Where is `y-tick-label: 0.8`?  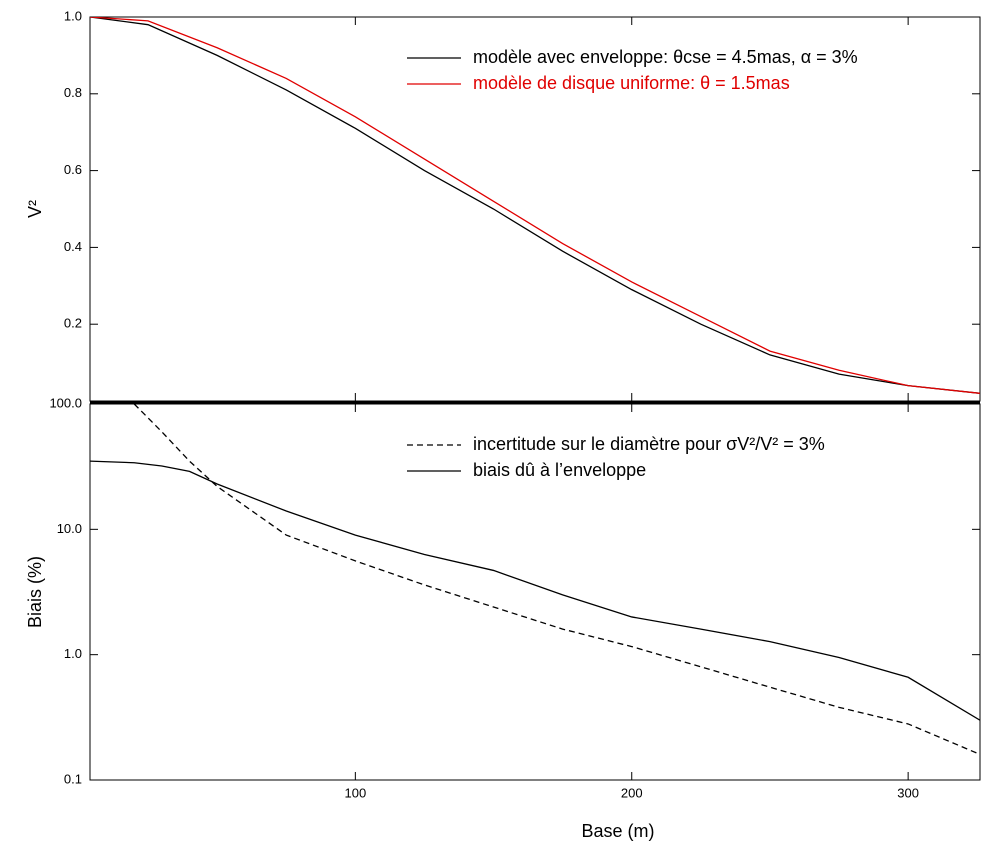
y-tick-label: 0.8 is located at coordinates (73, 92).